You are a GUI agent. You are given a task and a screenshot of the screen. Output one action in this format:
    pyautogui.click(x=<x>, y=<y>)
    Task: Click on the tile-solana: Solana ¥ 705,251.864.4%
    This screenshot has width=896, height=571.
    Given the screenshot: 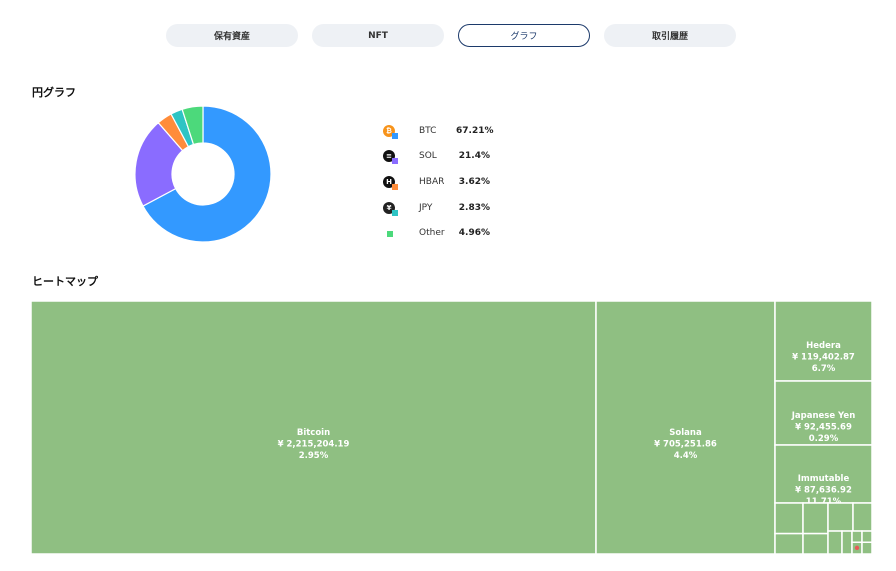 What is the action you would take?
    pyautogui.click(x=685, y=427)
    